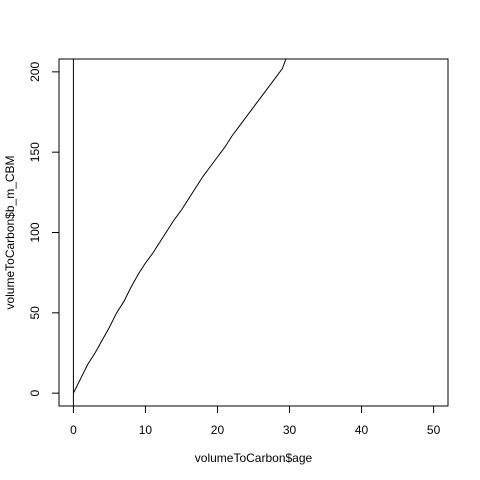 The image size is (480, 480). Describe the element at coordinates (35, 313) in the screenshot. I see `y-tick-label: 50` at that location.